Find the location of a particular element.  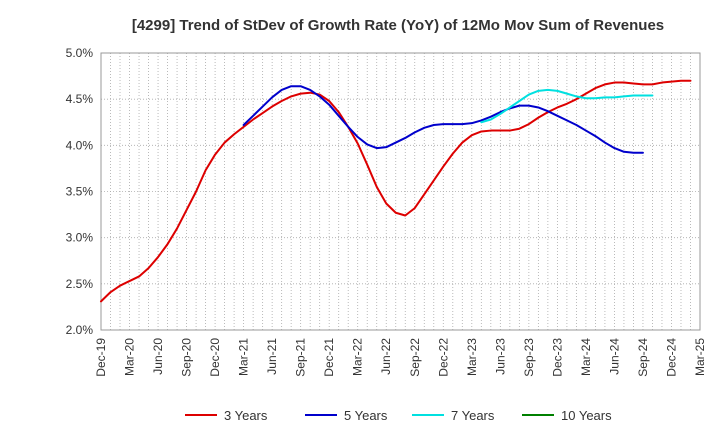

y-axis: 2.0% 2.5% 3.0% 3.5% 4.0% 4.5% 5.0% is located at coordinates (80, 191).